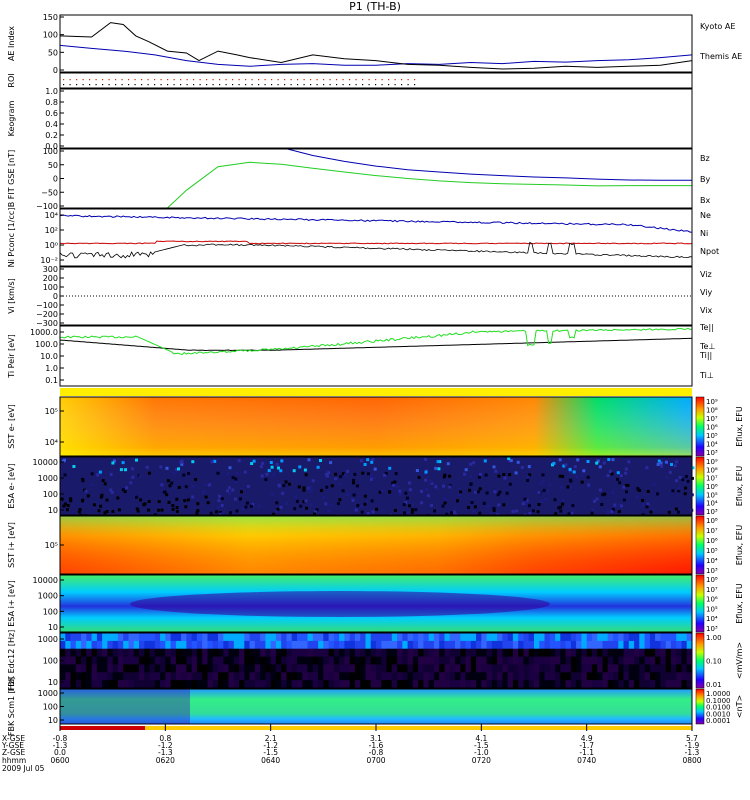 The image size is (750, 800). Describe the element at coordinates (586, 745) in the screenshot. I see `x-tick-label: -1.7` at that location.